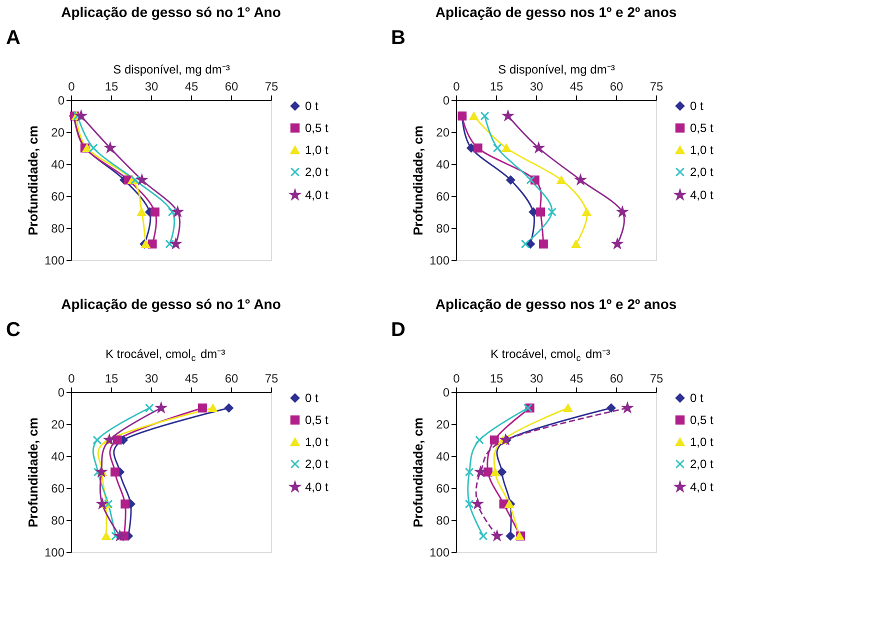 The image size is (894, 638). Describe the element at coordinates (398, 38) in the screenshot. I see `text: B` at that location.